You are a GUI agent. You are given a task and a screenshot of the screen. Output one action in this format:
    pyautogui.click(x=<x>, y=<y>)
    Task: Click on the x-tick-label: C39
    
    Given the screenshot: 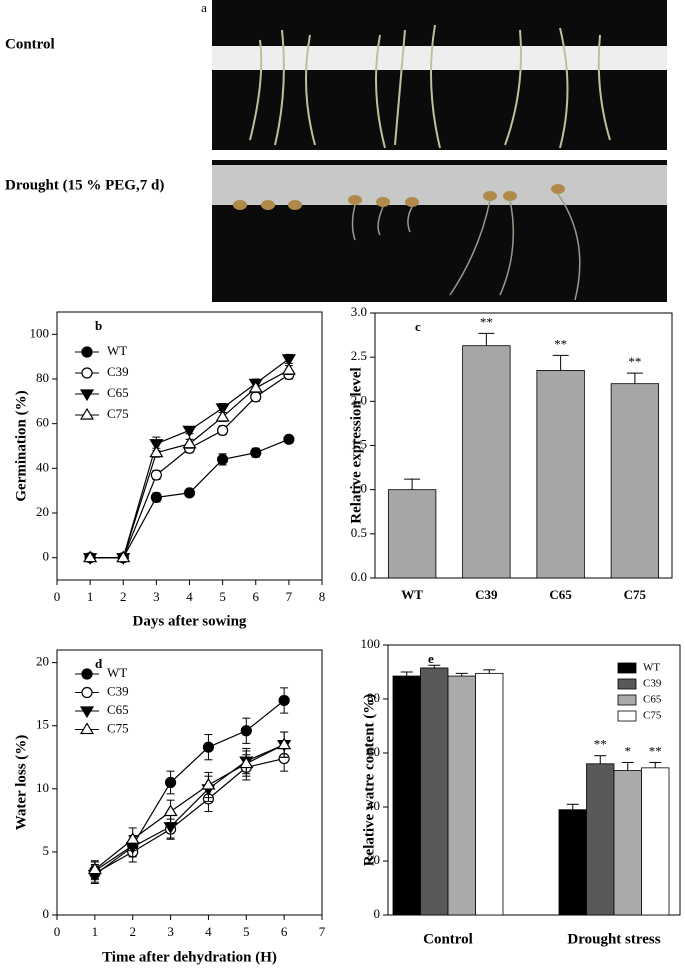 What is the action you would take?
    pyautogui.click(x=486, y=594)
    